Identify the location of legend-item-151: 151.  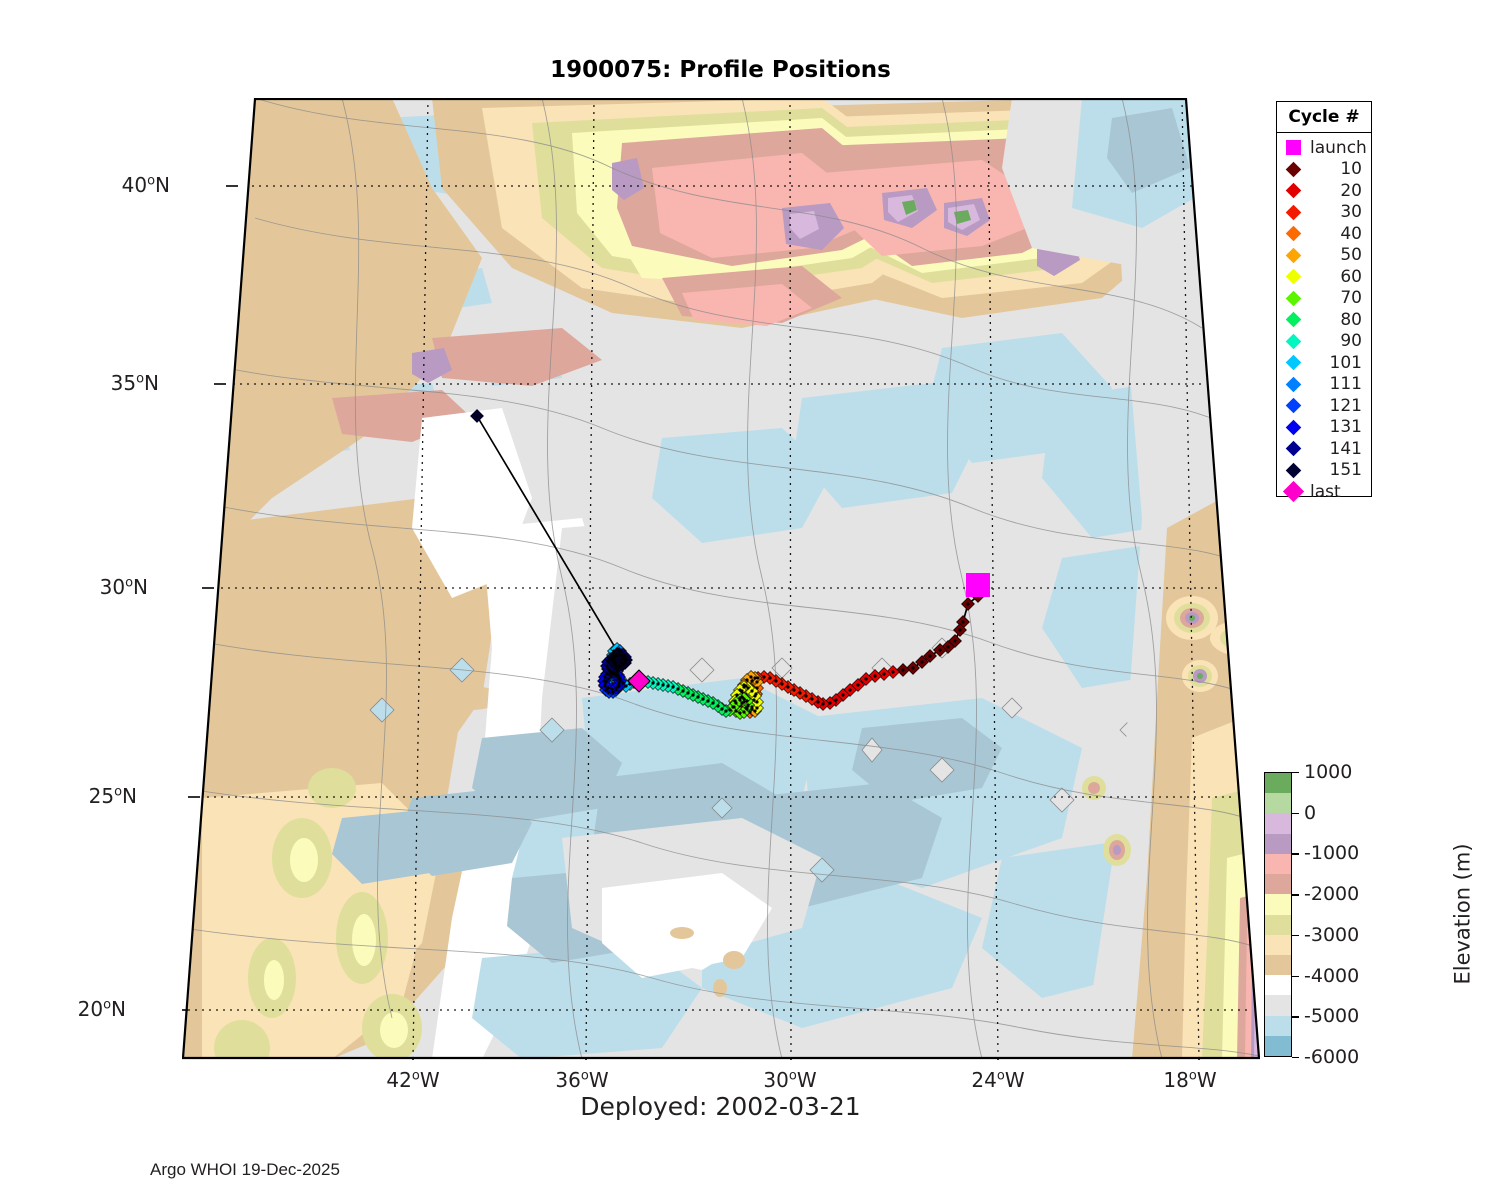
(1324, 471).